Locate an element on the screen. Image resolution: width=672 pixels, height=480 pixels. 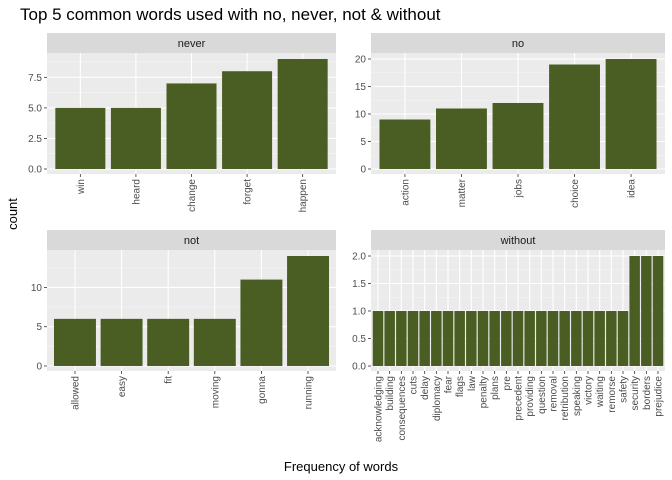
bar-law is located at coordinates (471, 338).